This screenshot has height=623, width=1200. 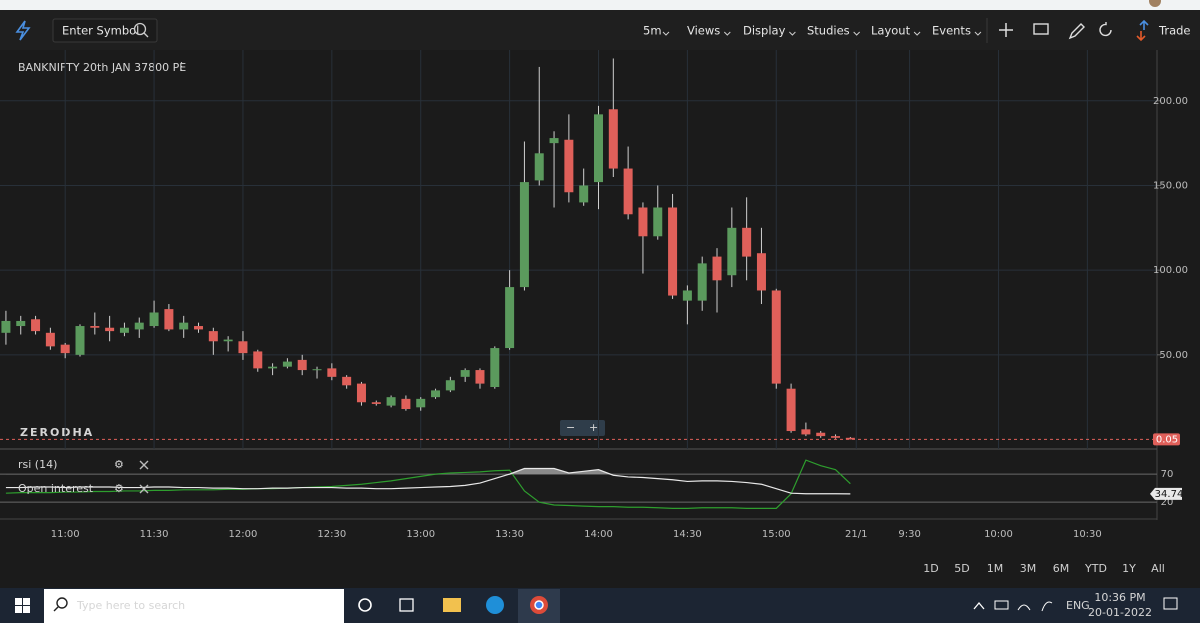 What do you see at coordinates (570, 427) in the screenshot?
I see `zoom-out: −` at bounding box center [570, 427].